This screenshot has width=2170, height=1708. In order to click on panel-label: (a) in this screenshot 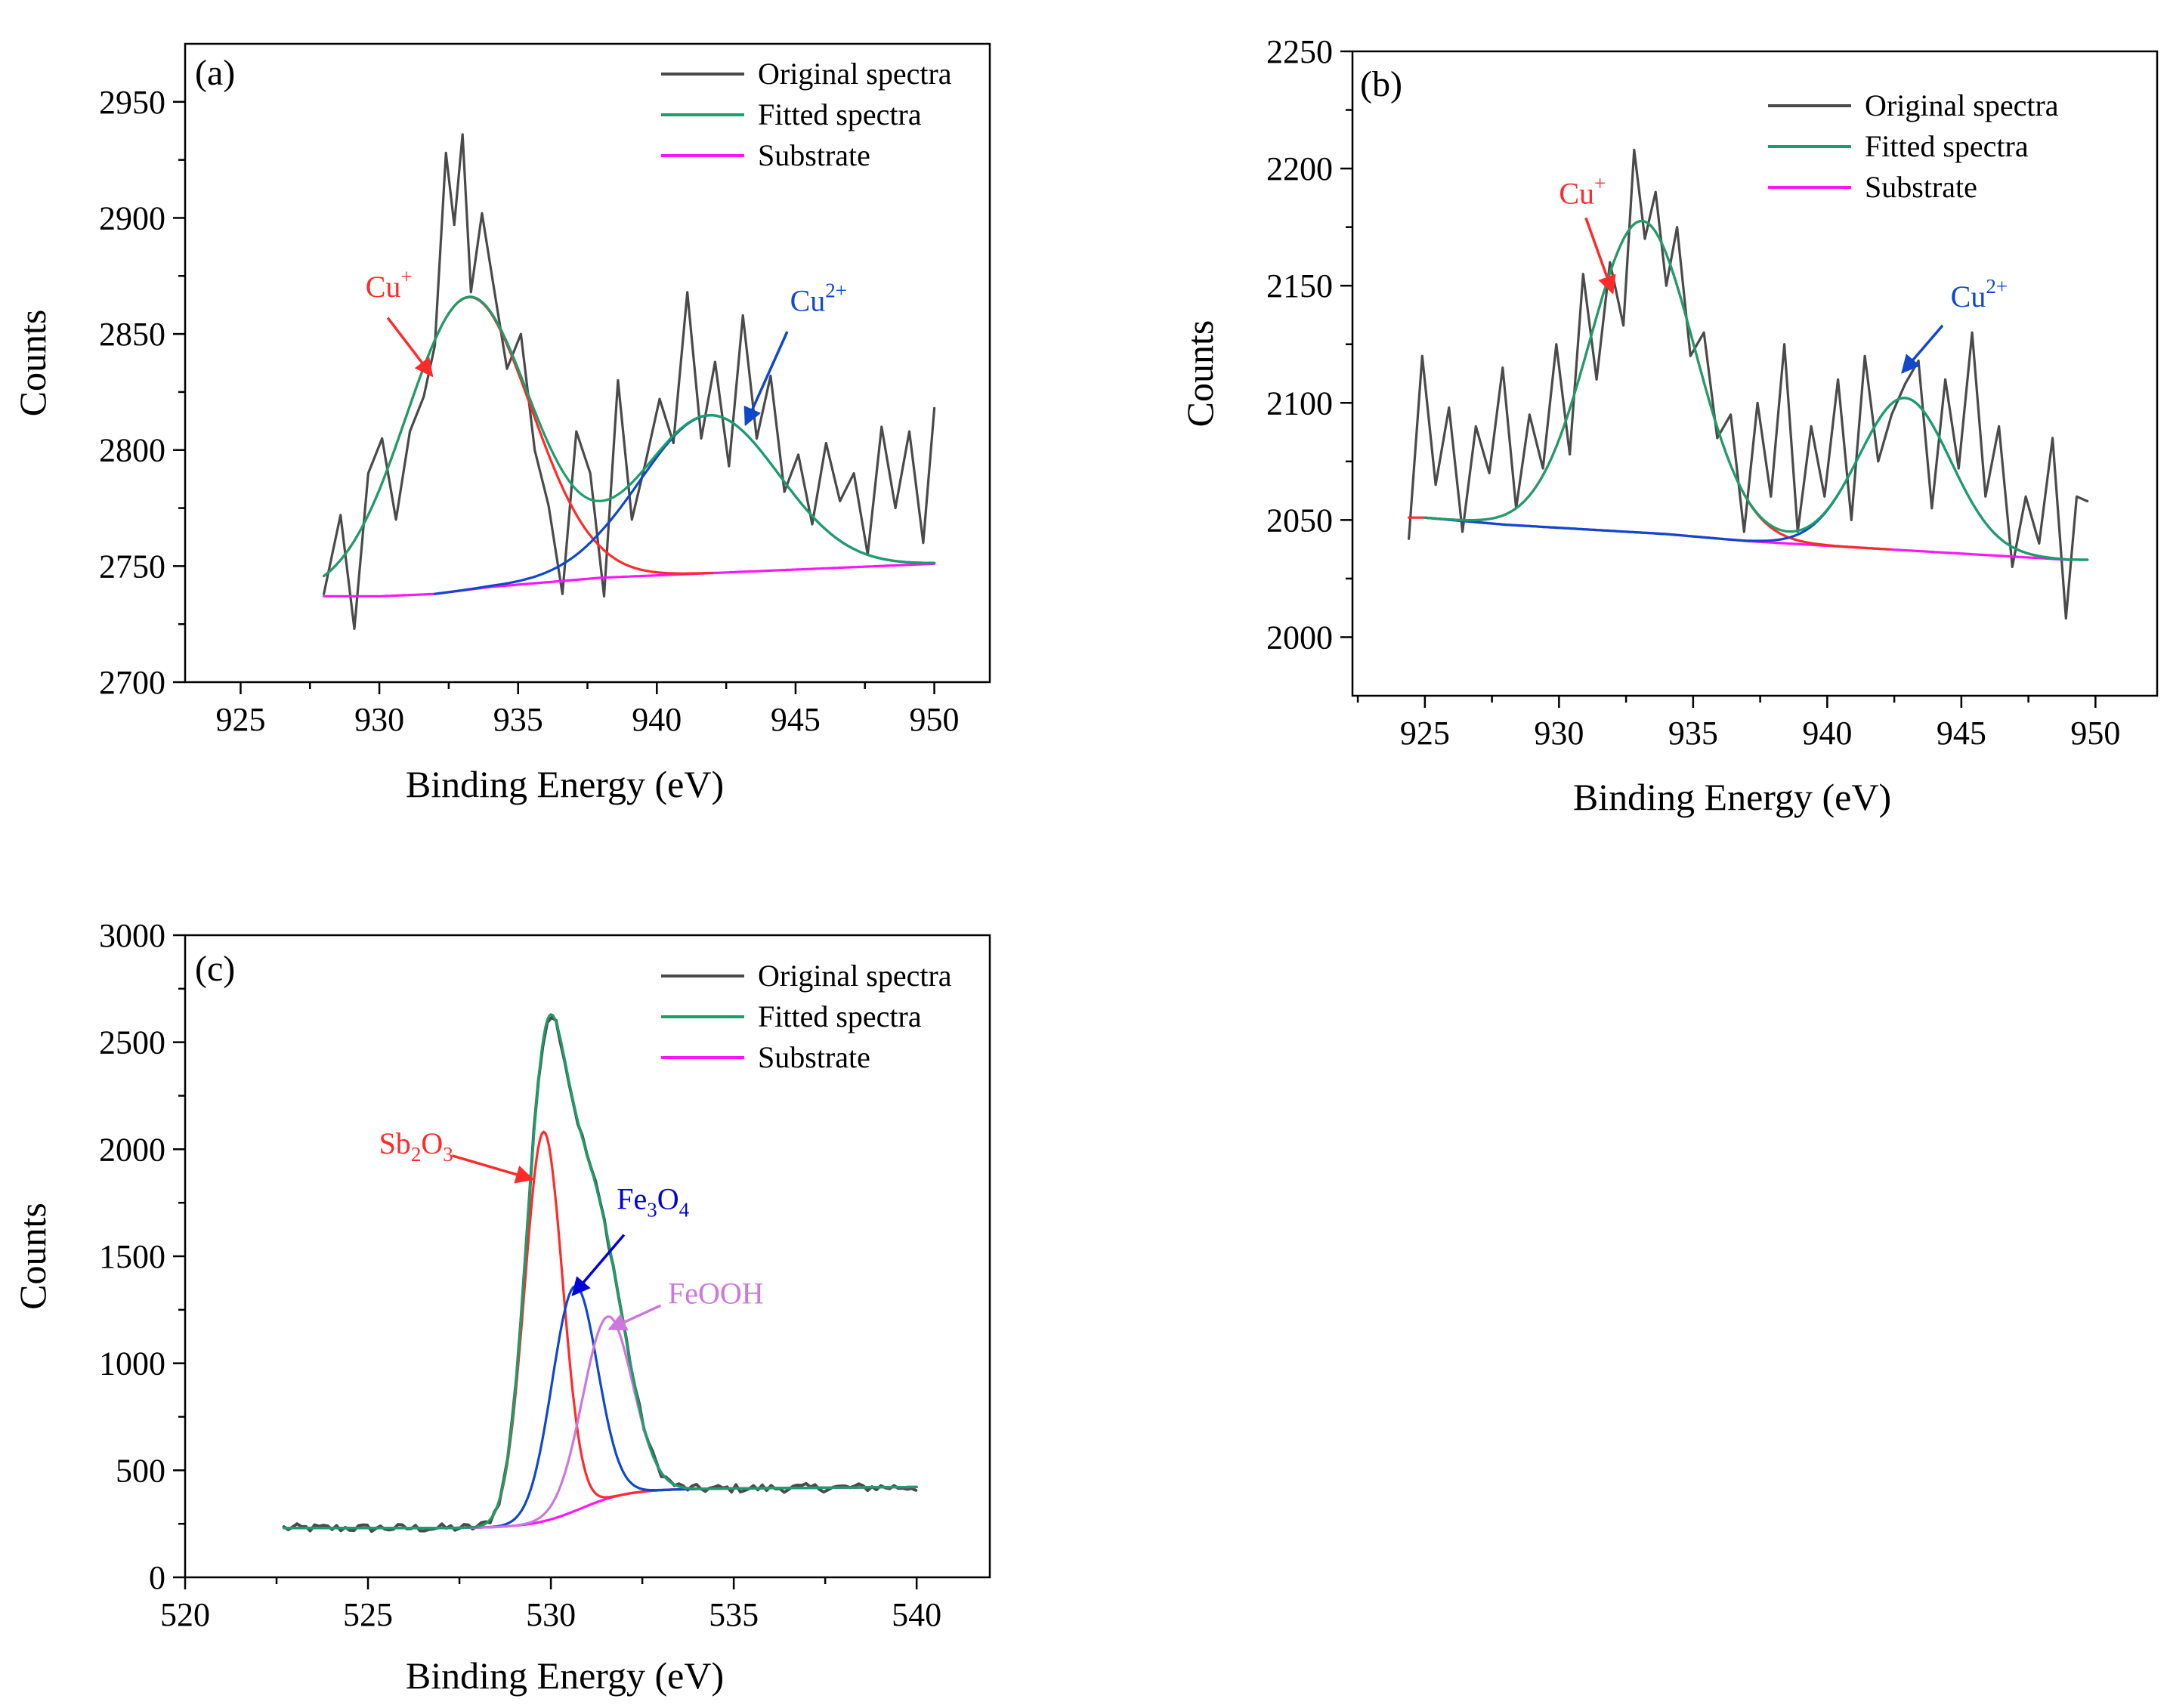, I will do `click(215, 73)`.